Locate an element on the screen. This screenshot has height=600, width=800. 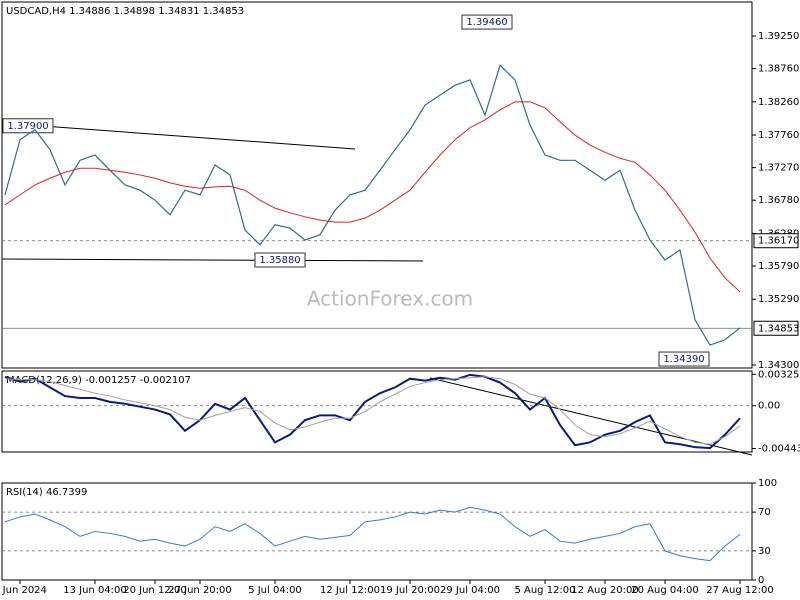
y-tick-label: 70 is located at coordinates (764, 512).